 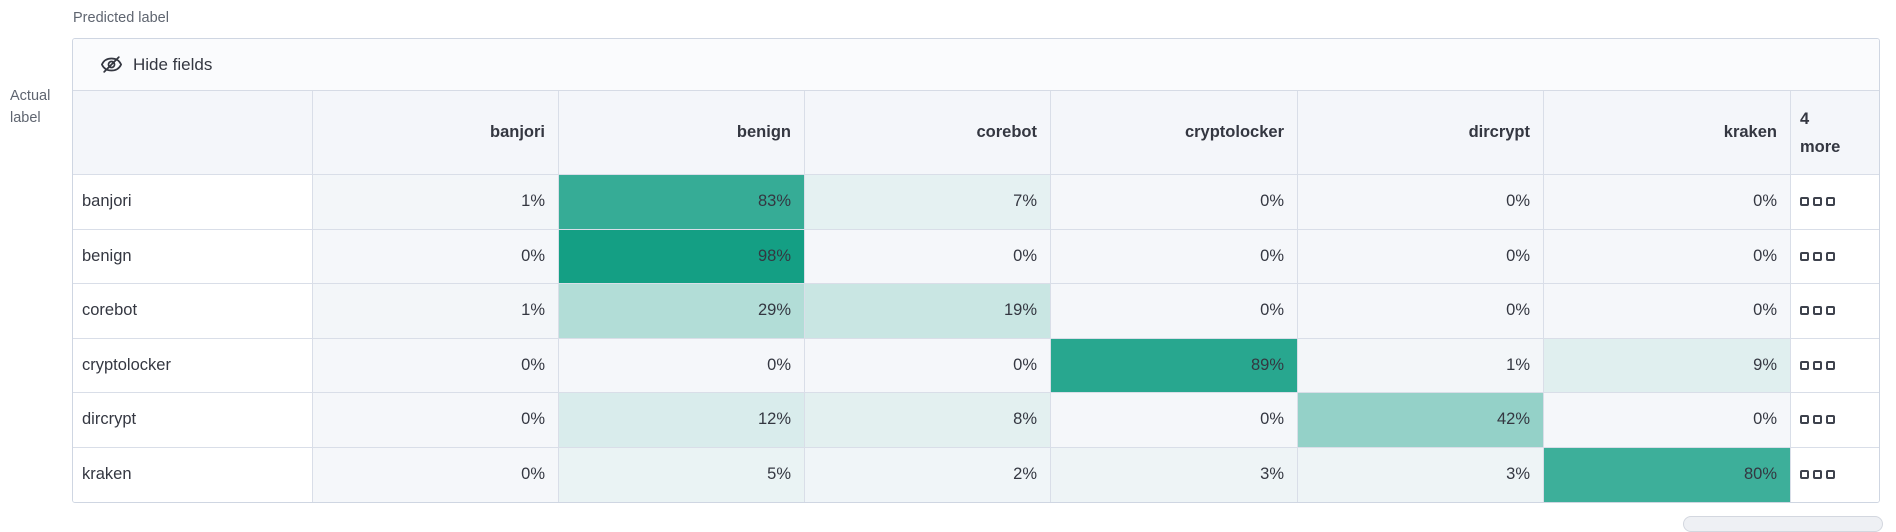 What do you see at coordinates (193, 420) in the screenshot?
I see `row-label-dircrypt: dircrypt` at bounding box center [193, 420].